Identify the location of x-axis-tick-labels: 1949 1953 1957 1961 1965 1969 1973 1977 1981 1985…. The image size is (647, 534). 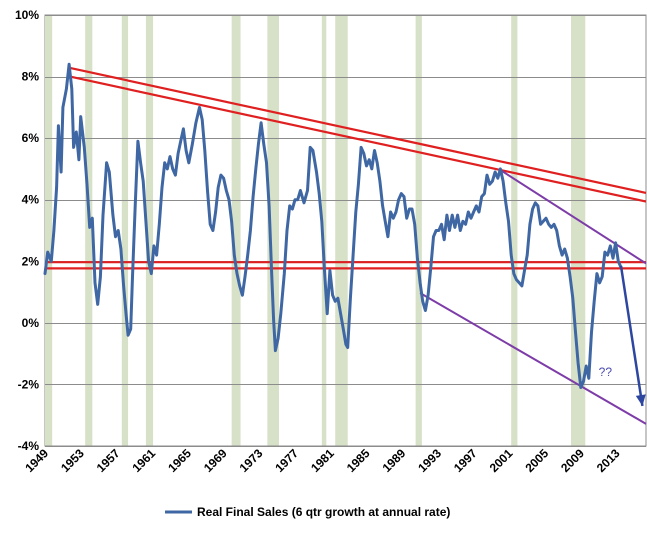
(322, 460).